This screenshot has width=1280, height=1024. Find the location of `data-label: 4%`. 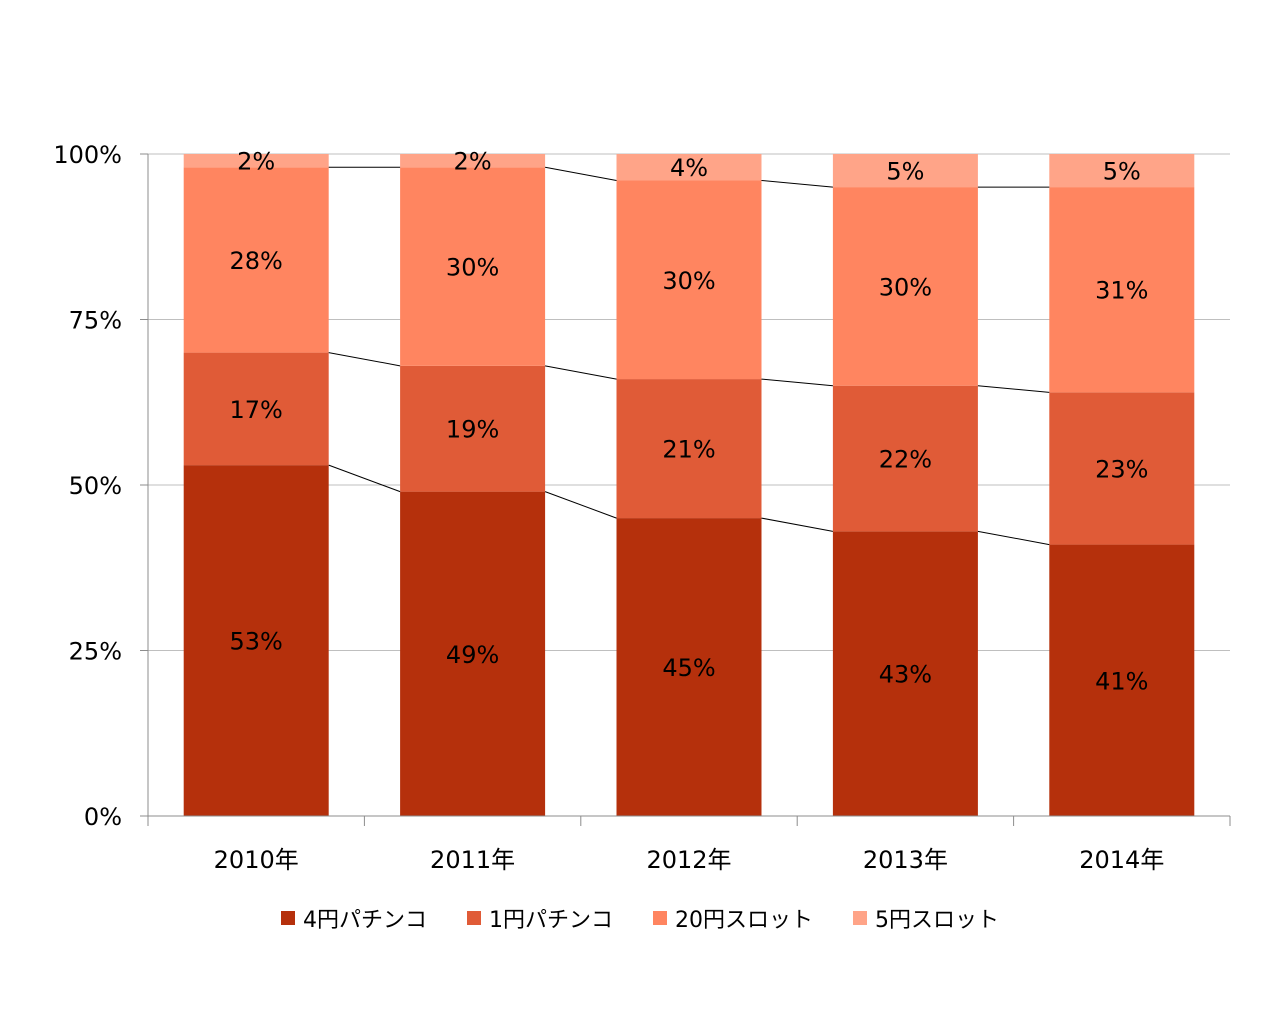

data-label: 4% is located at coordinates (689, 168).